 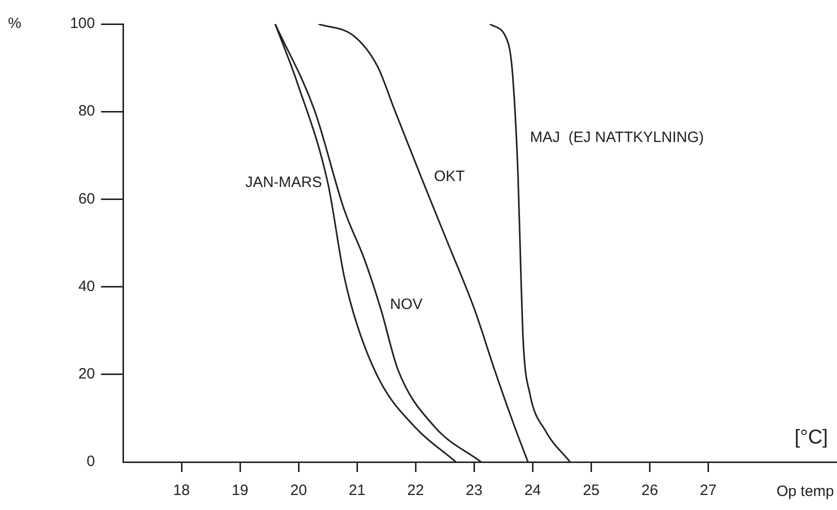 I want to click on x-tick-label: 26, so click(x=649, y=491).